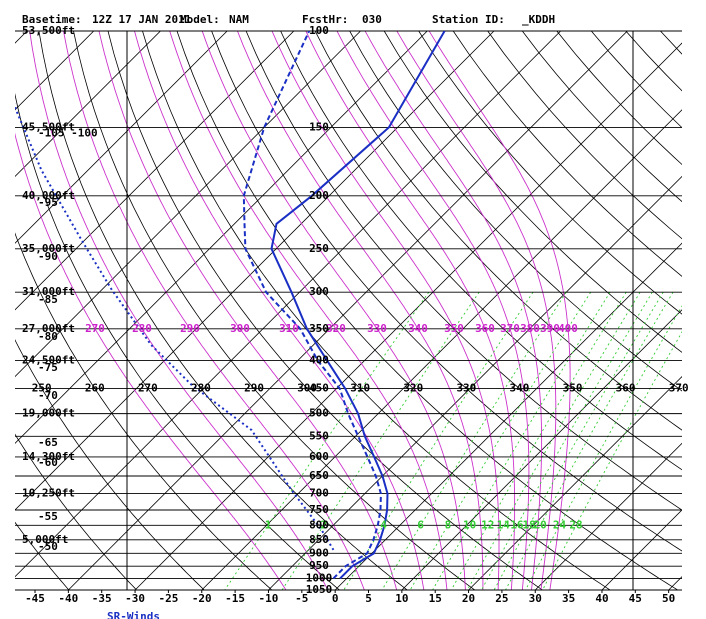  I want to click on pressure-label: 800, so click(319, 524).